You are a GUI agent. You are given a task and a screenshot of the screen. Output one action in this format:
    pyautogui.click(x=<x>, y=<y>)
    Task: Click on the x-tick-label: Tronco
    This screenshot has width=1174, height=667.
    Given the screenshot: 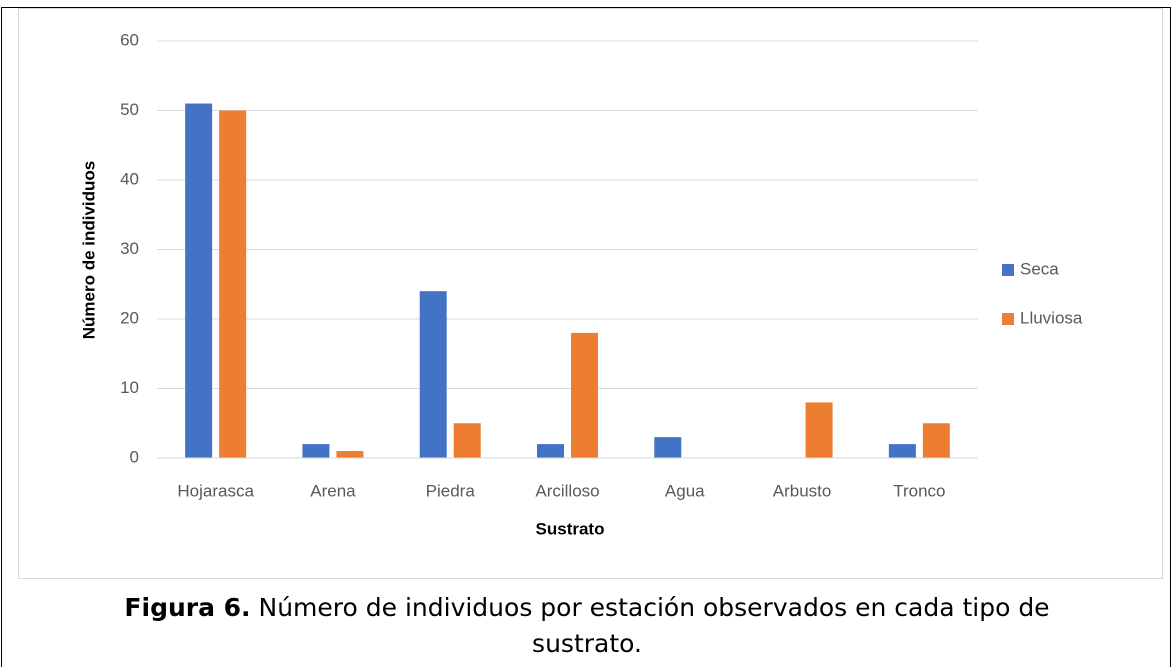 What is the action you would take?
    pyautogui.click(x=919, y=490)
    